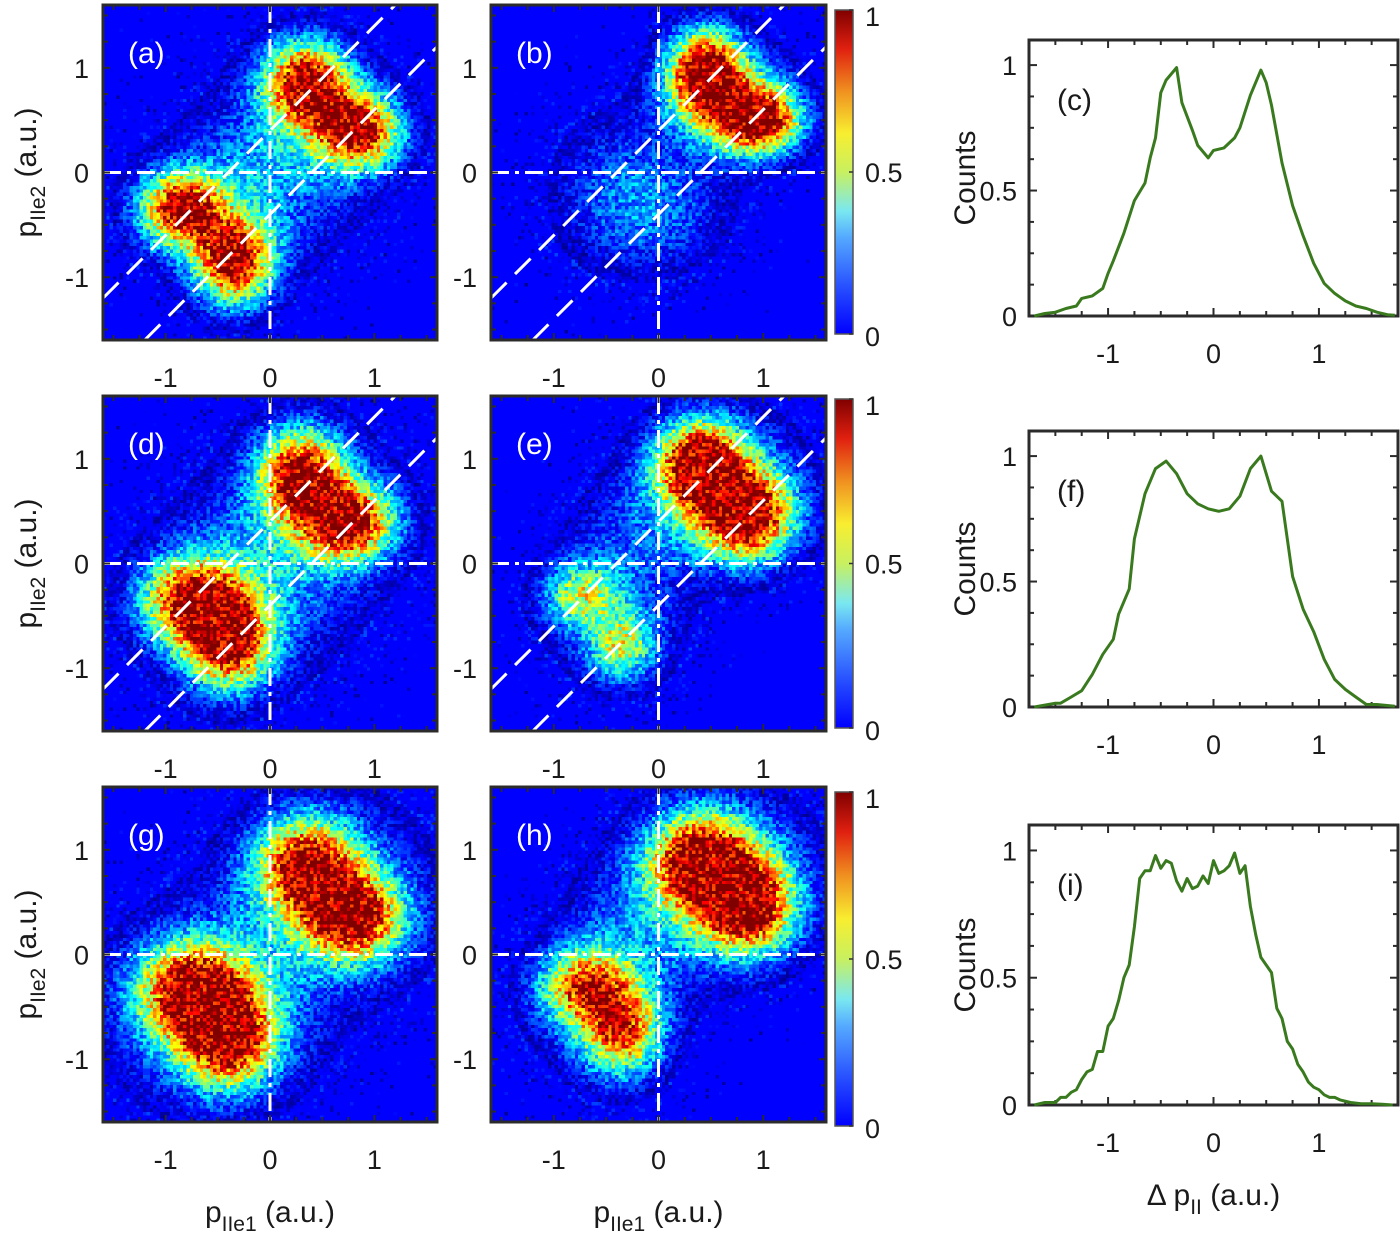  Describe the element at coordinates (534, 835) in the screenshot. I see `panel-label: (h)` at that location.